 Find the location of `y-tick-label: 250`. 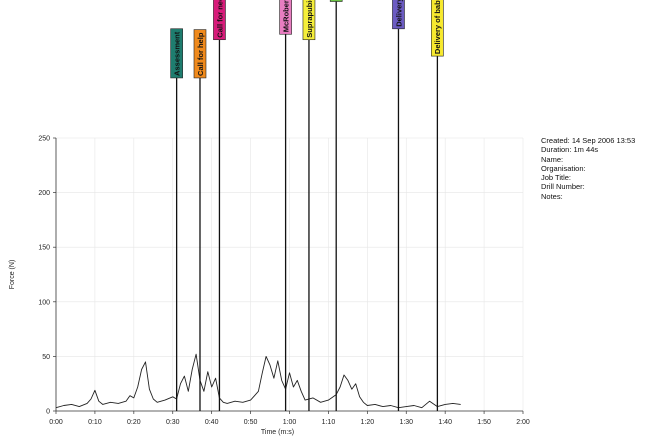

y-tick-label: 250 is located at coordinates (44, 139).